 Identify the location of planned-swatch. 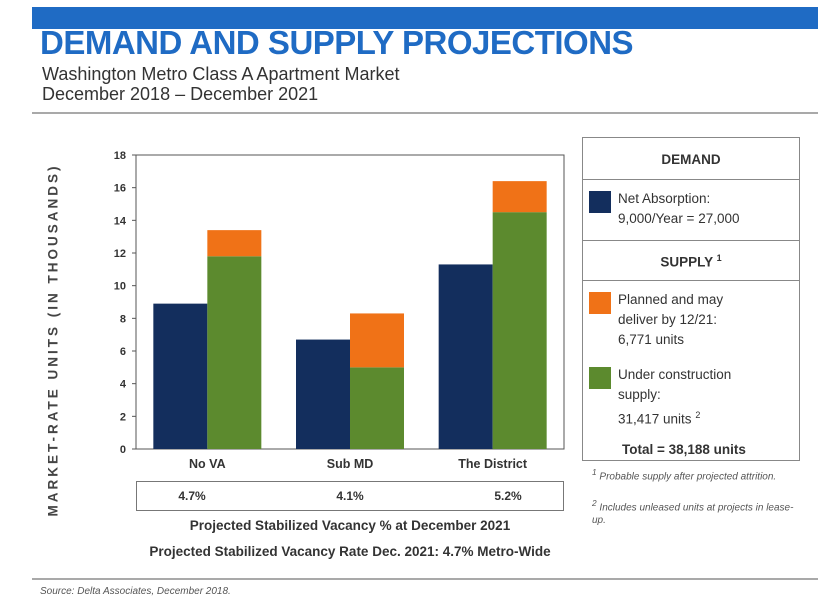
(600, 303).